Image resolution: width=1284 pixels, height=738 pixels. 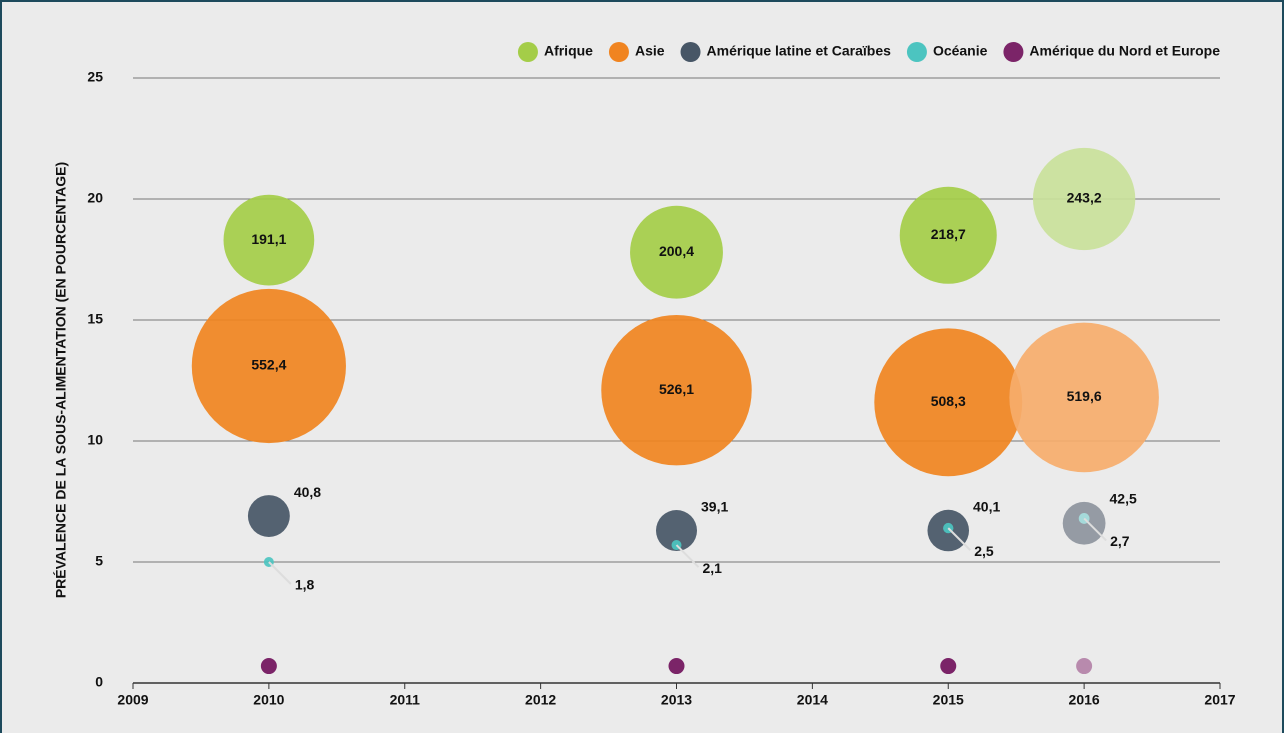 What do you see at coordinates (568, 51) in the screenshot?
I see `legend-label: Afrique` at bounding box center [568, 51].